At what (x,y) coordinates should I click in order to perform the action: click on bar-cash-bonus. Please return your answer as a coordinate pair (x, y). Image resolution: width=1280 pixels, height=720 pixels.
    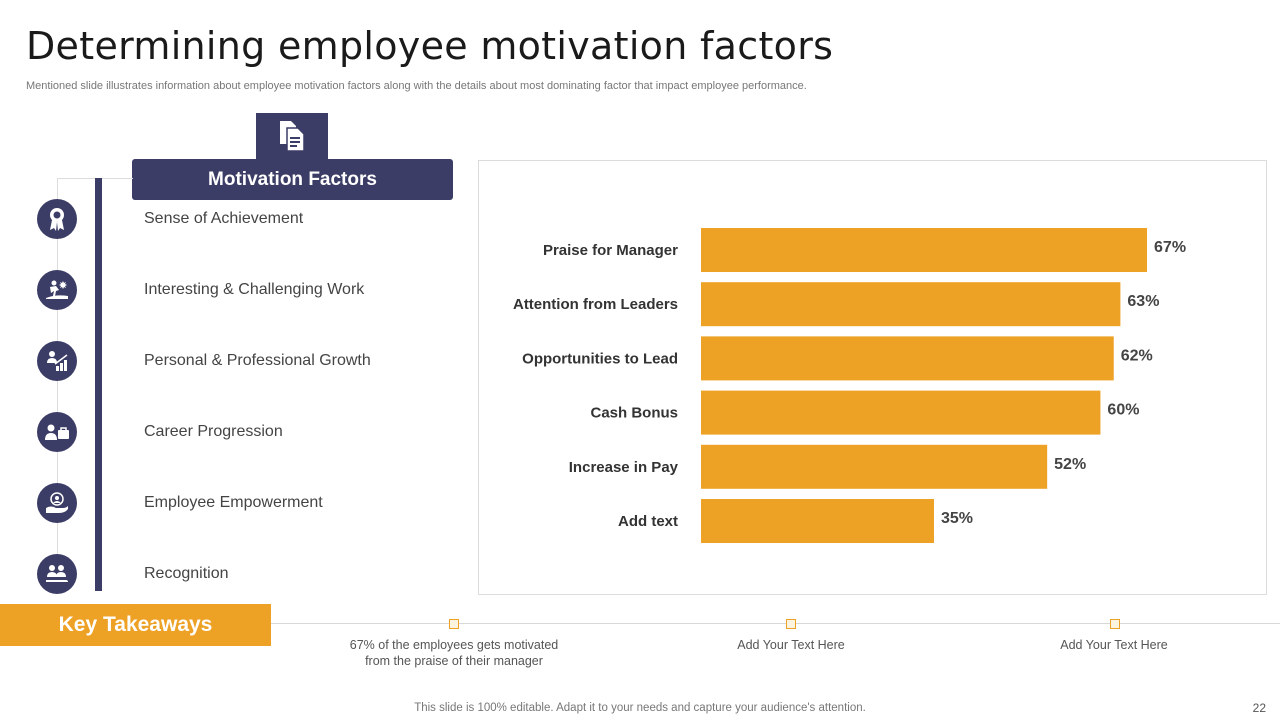
    Looking at the image, I should click on (901, 412).